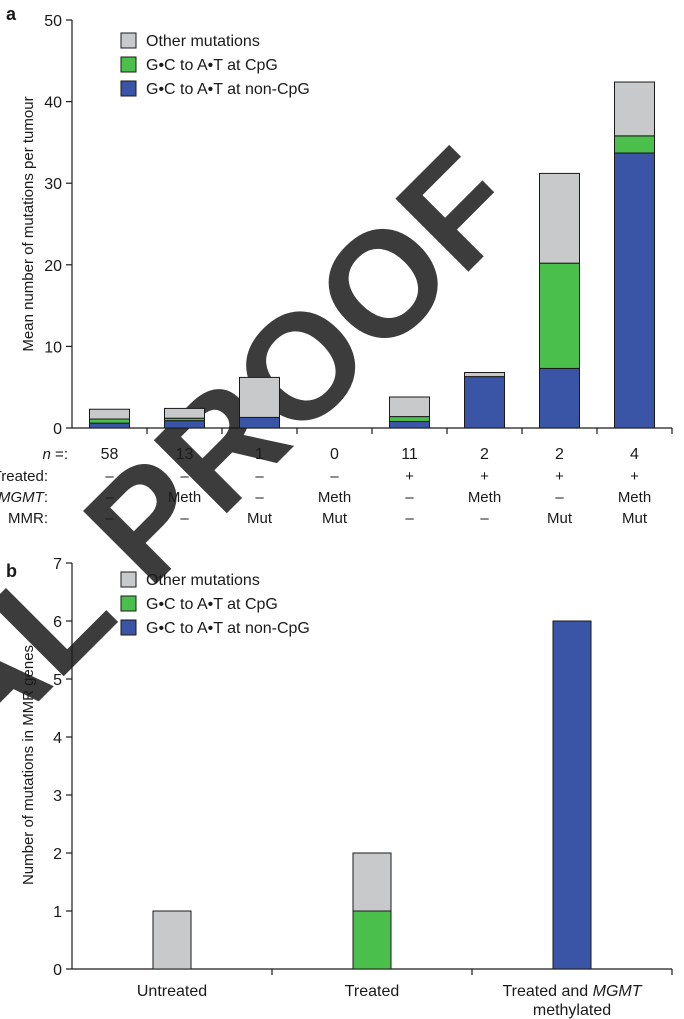 The height and width of the screenshot is (1019, 684). Describe the element at coordinates (57, 622) in the screenshot. I see `panel-b-y-tick-label: 6` at that location.